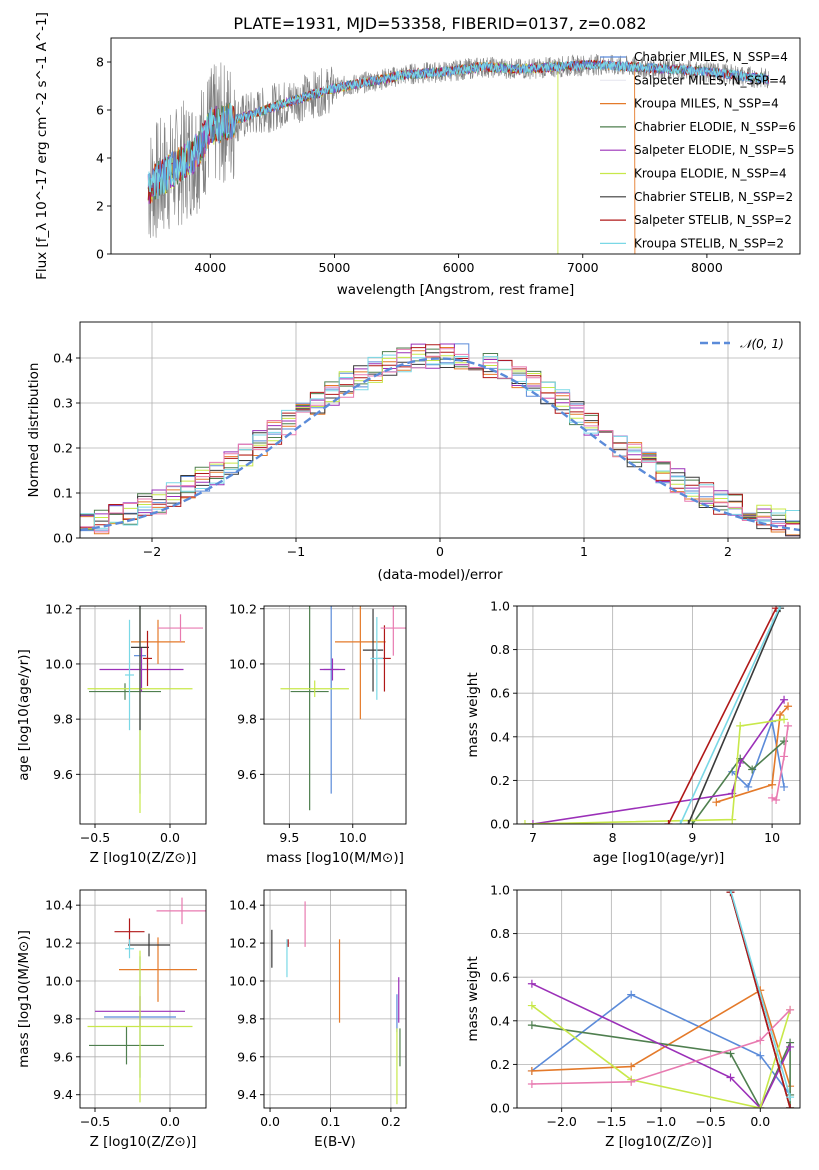 Image resolution: width=819 pixels, height=1170 pixels. What do you see at coordinates (335, 1142) in the screenshot?
I see `mass-EBV-xlabel: E(B-V)` at bounding box center [335, 1142].